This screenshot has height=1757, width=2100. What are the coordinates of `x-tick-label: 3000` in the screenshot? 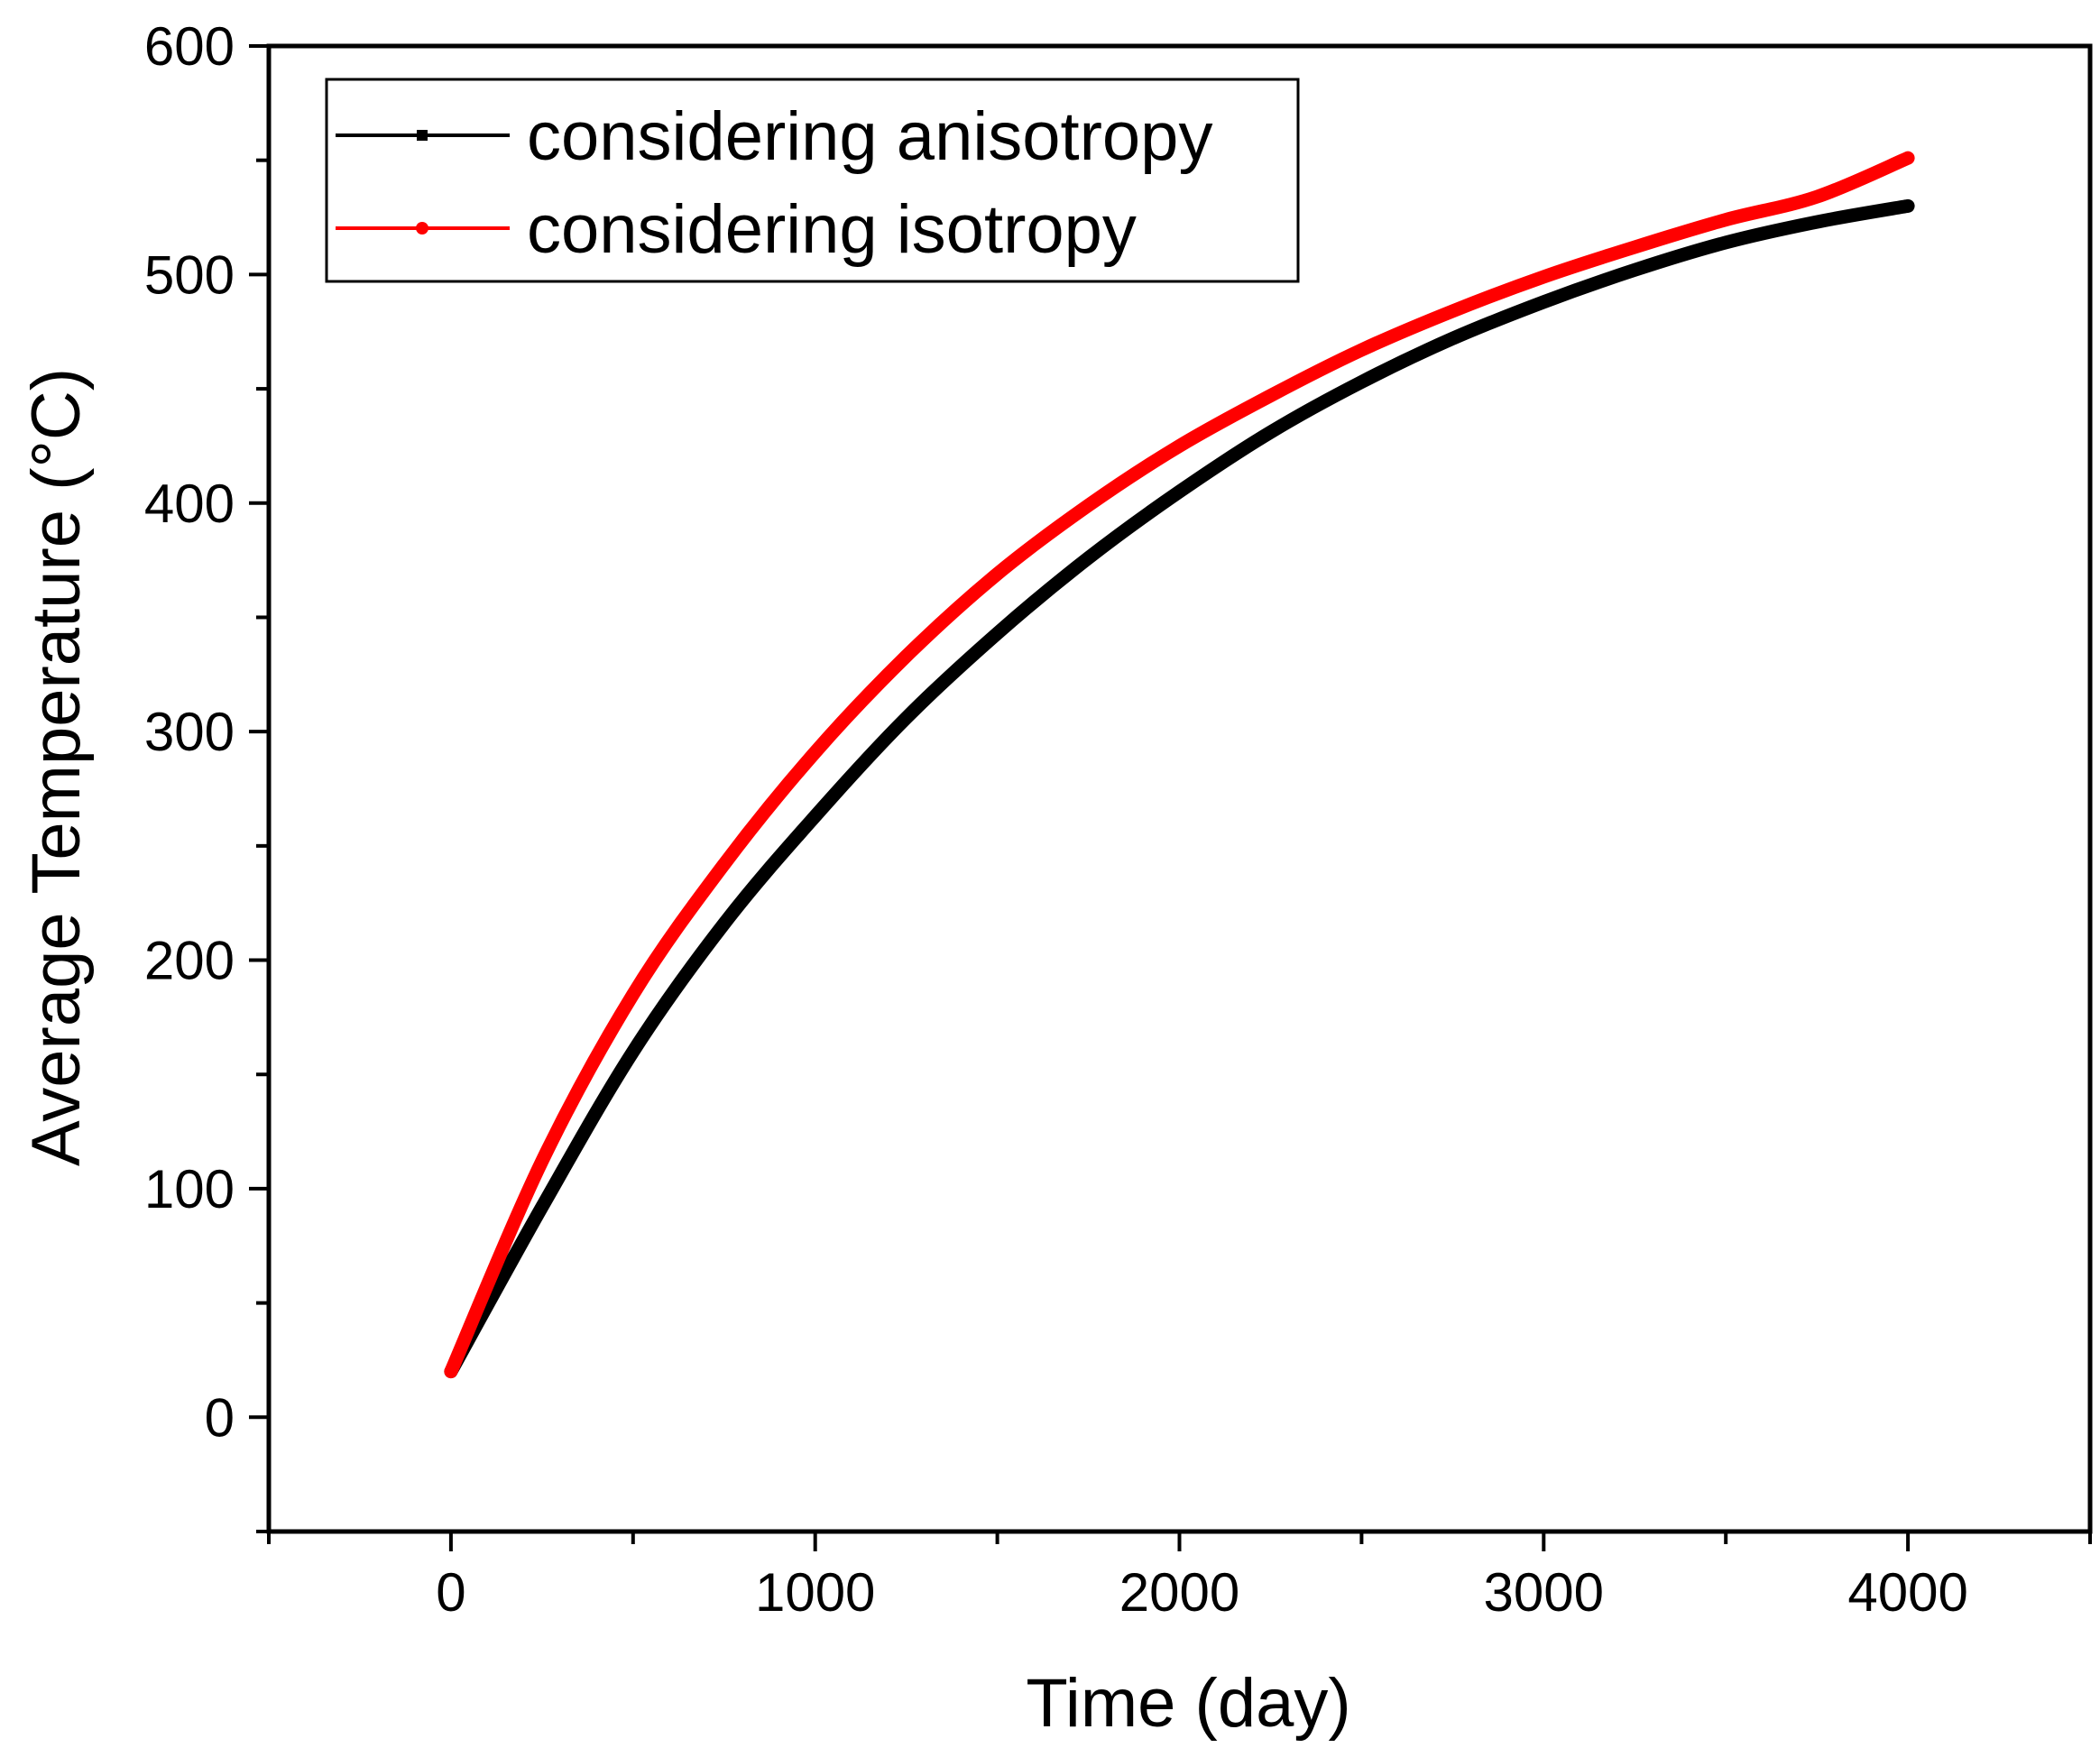 It's located at (1544, 1592).